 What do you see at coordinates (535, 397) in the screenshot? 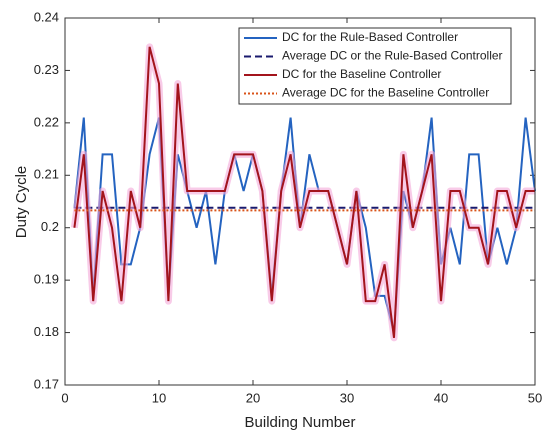
I see `x-tick-label: 50` at bounding box center [535, 397].